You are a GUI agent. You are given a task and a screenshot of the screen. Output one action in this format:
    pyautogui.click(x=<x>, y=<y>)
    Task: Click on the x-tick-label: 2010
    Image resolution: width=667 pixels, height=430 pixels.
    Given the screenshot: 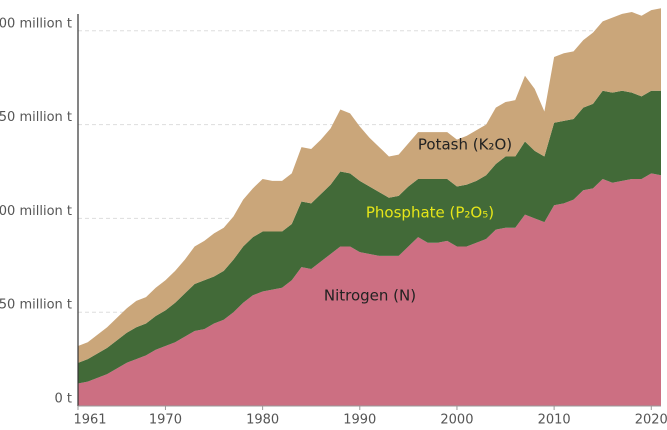 What is the action you would take?
    pyautogui.click(x=554, y=420)
    